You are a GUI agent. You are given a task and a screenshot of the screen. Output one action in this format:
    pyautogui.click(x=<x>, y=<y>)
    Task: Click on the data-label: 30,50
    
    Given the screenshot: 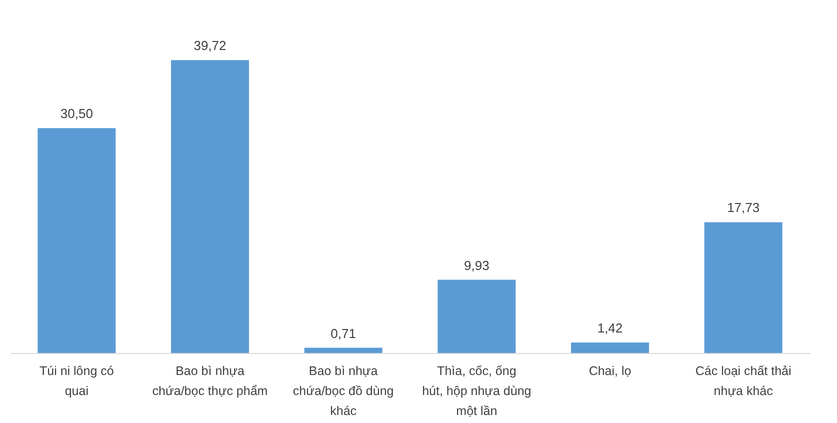 What is the action you would take?
    pyautogui.click(x=76, y=114)
    